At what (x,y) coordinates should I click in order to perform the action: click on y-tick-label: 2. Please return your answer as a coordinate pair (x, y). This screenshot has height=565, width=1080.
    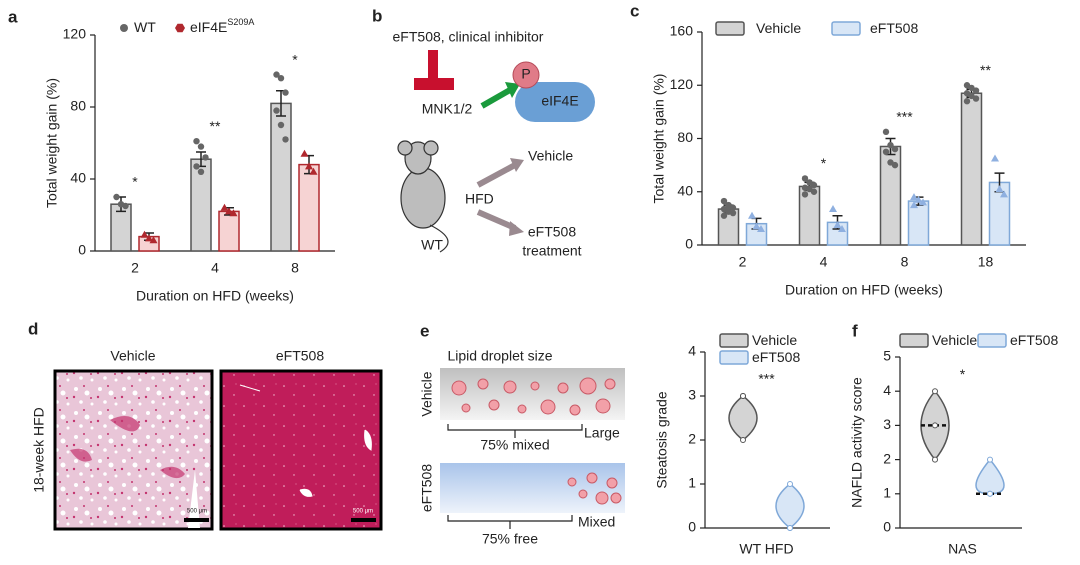
    Looking at the image, I should click on (887, 458).